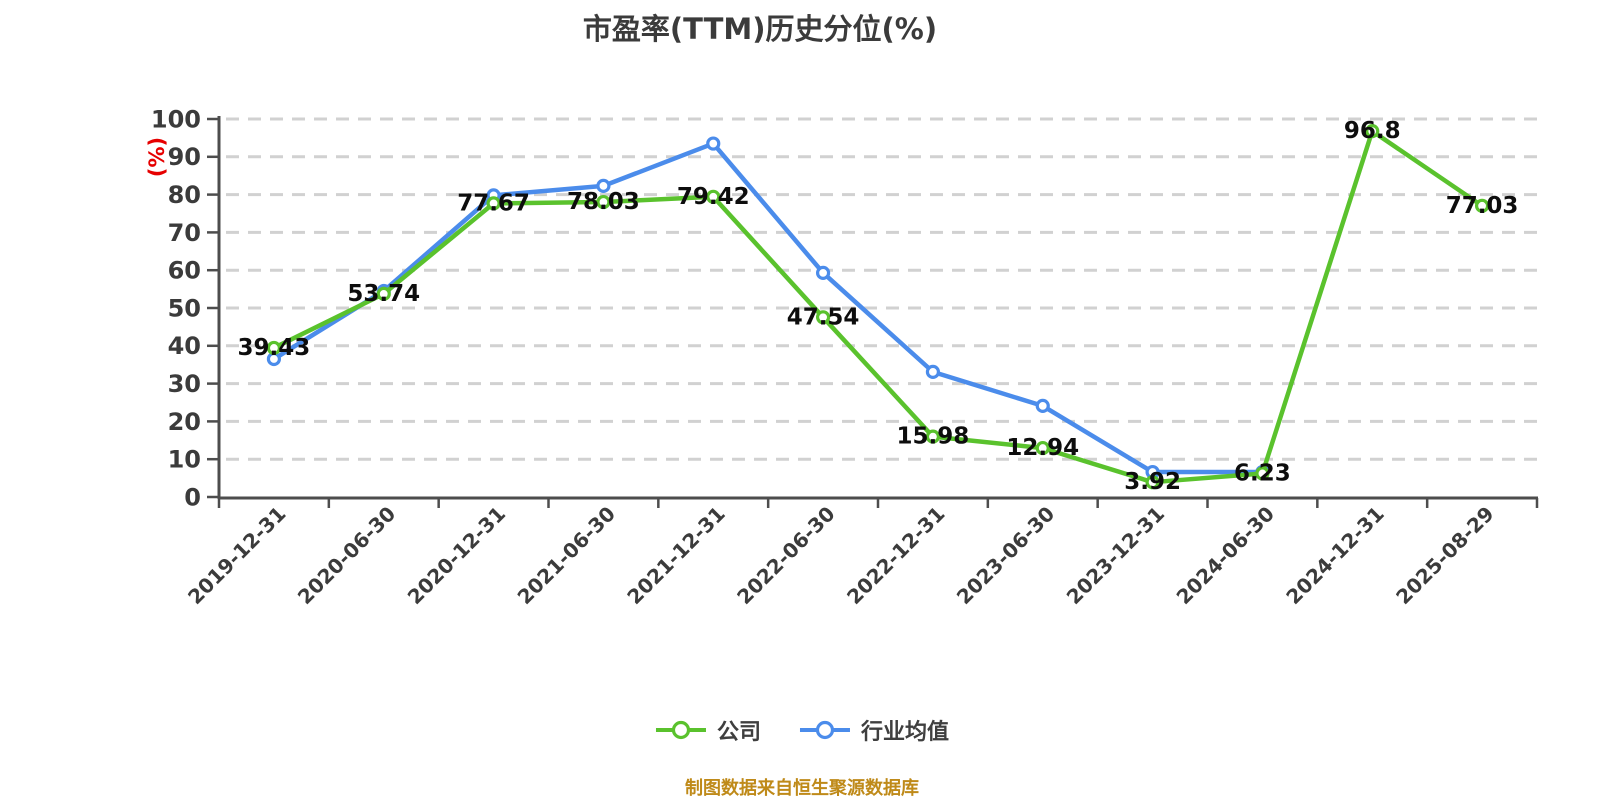  Describe the element at coordinates (802, 788) in the screenshot. I see `data-source-note: 制图数据来自恒生聚源数据库` at that location.